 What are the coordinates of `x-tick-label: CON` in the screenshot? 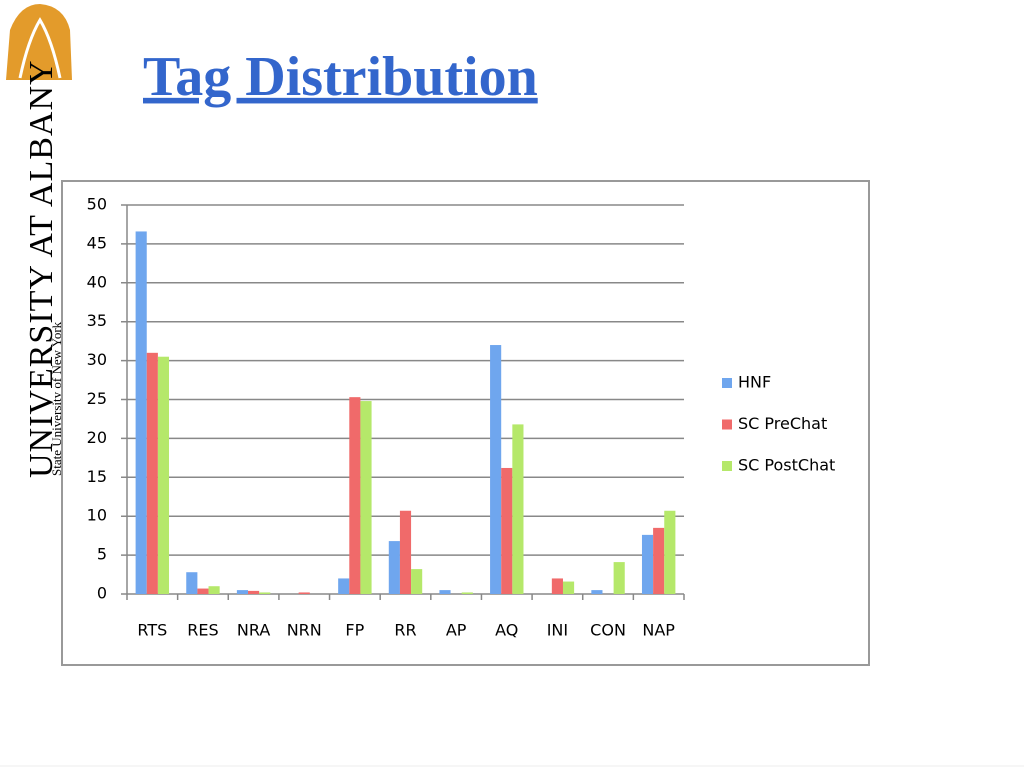 It's located at (608, 630).